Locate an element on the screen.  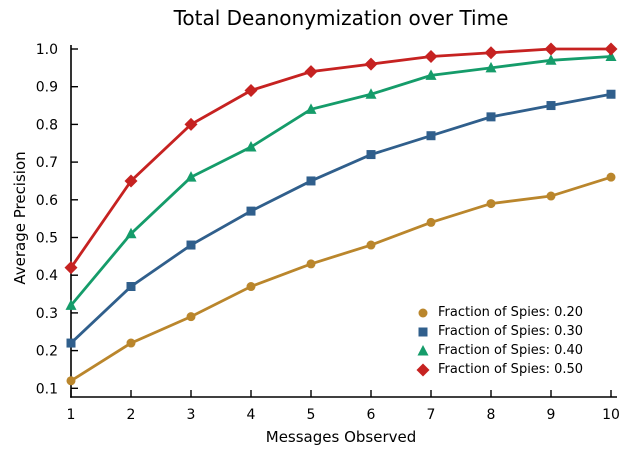
y-tick-label: 0.7 is located at coordinates (47, 163).